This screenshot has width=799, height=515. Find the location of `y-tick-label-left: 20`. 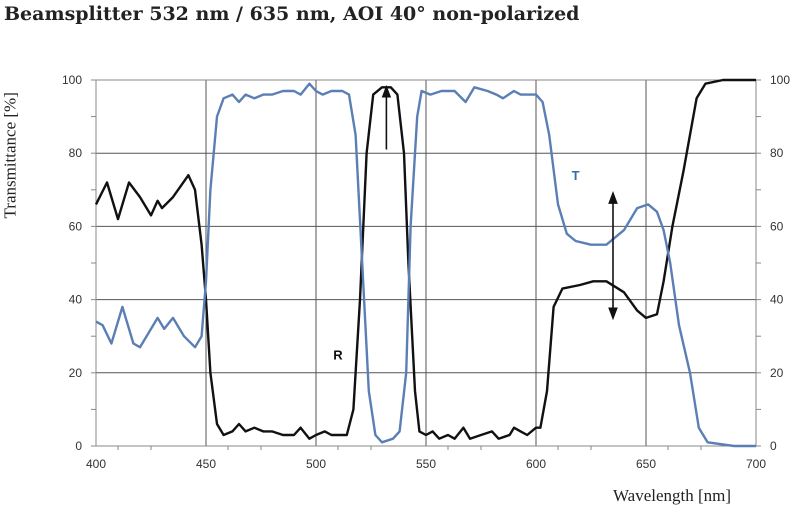

y-tick-label-left: 20 is located at coordinates (76, 373).